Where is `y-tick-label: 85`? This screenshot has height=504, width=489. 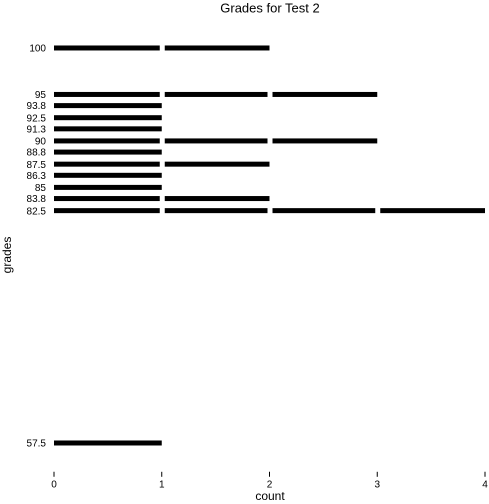
y-tick-label: 85 is located at coordinates (41, 188).